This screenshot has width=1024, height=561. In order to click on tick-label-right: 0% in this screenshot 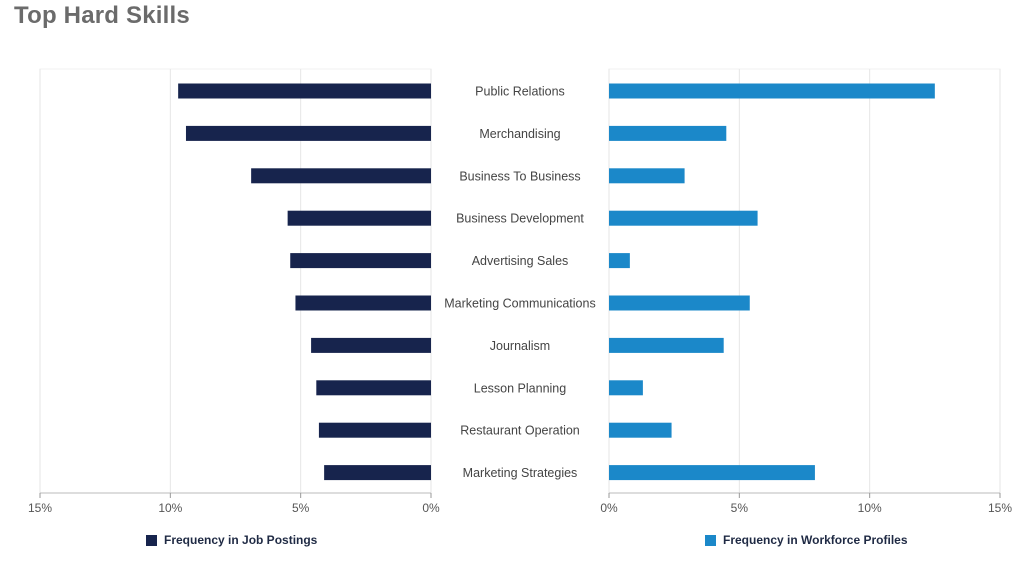, I will do `click(609, 508)`.